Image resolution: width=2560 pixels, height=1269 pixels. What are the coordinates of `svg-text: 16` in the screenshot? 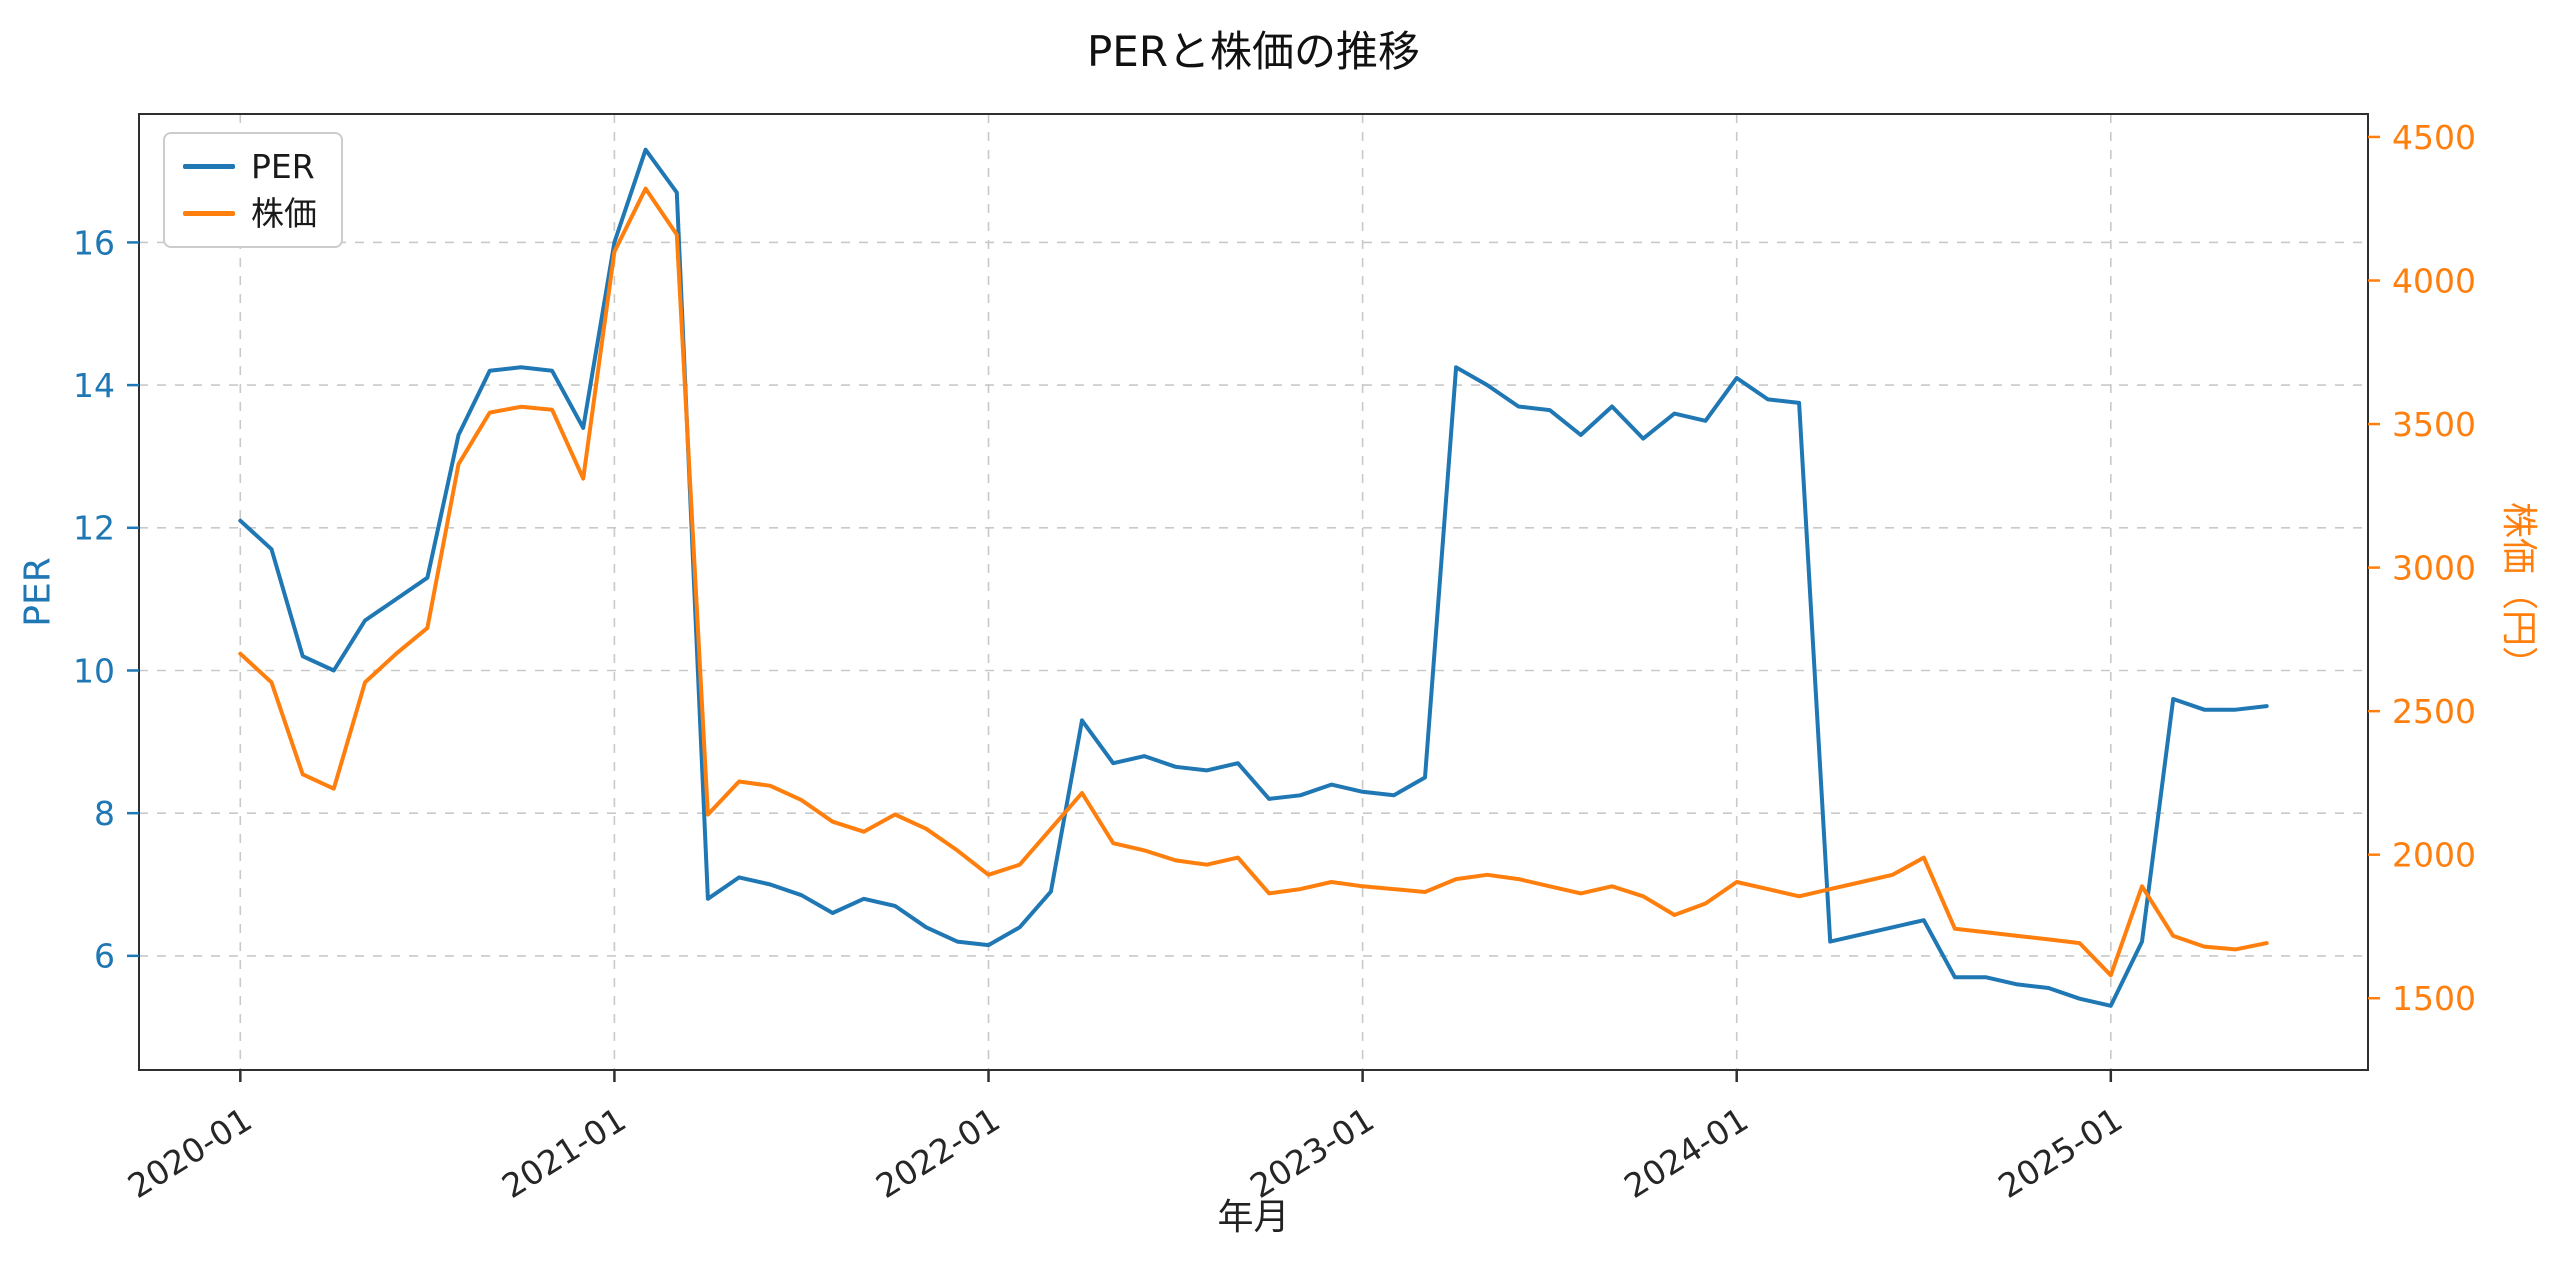 It's located at (94, 242).